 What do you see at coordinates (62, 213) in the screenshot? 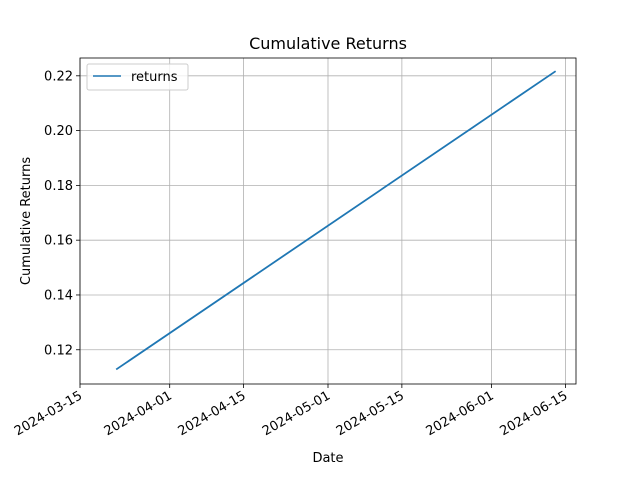
I see `y-axis-ticks: 0.12 0.14 0.16 0.18 0.20 0.22` at bounding box center [62, 213].